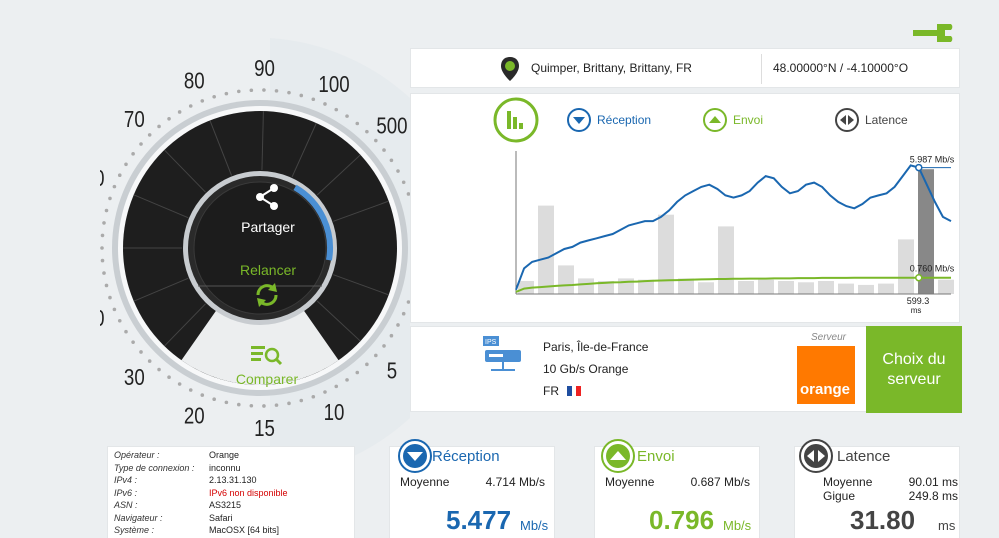  I want to click on average-label: Moyenne, so click(630, 482).